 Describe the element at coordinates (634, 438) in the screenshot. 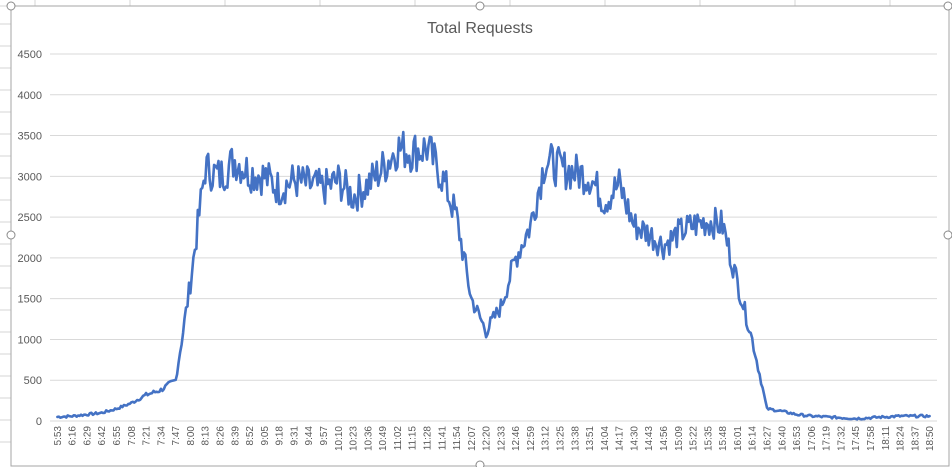

I see `x-tick-label: 14:30` at that location.